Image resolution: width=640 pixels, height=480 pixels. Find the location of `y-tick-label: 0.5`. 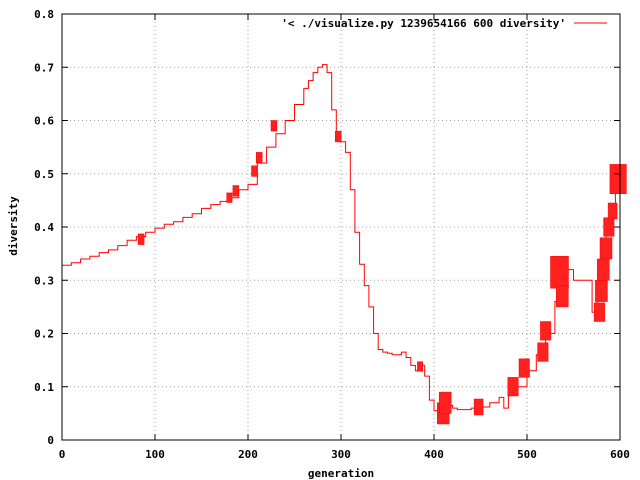

y-tick-label: 0.5 is located at coordinates (44, 174).